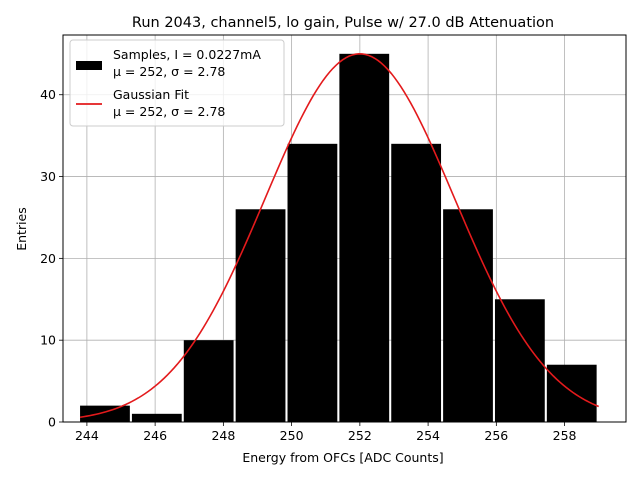 The image size is (640, 480). I want to click on x-tick-label: 248, so click(223, 435).